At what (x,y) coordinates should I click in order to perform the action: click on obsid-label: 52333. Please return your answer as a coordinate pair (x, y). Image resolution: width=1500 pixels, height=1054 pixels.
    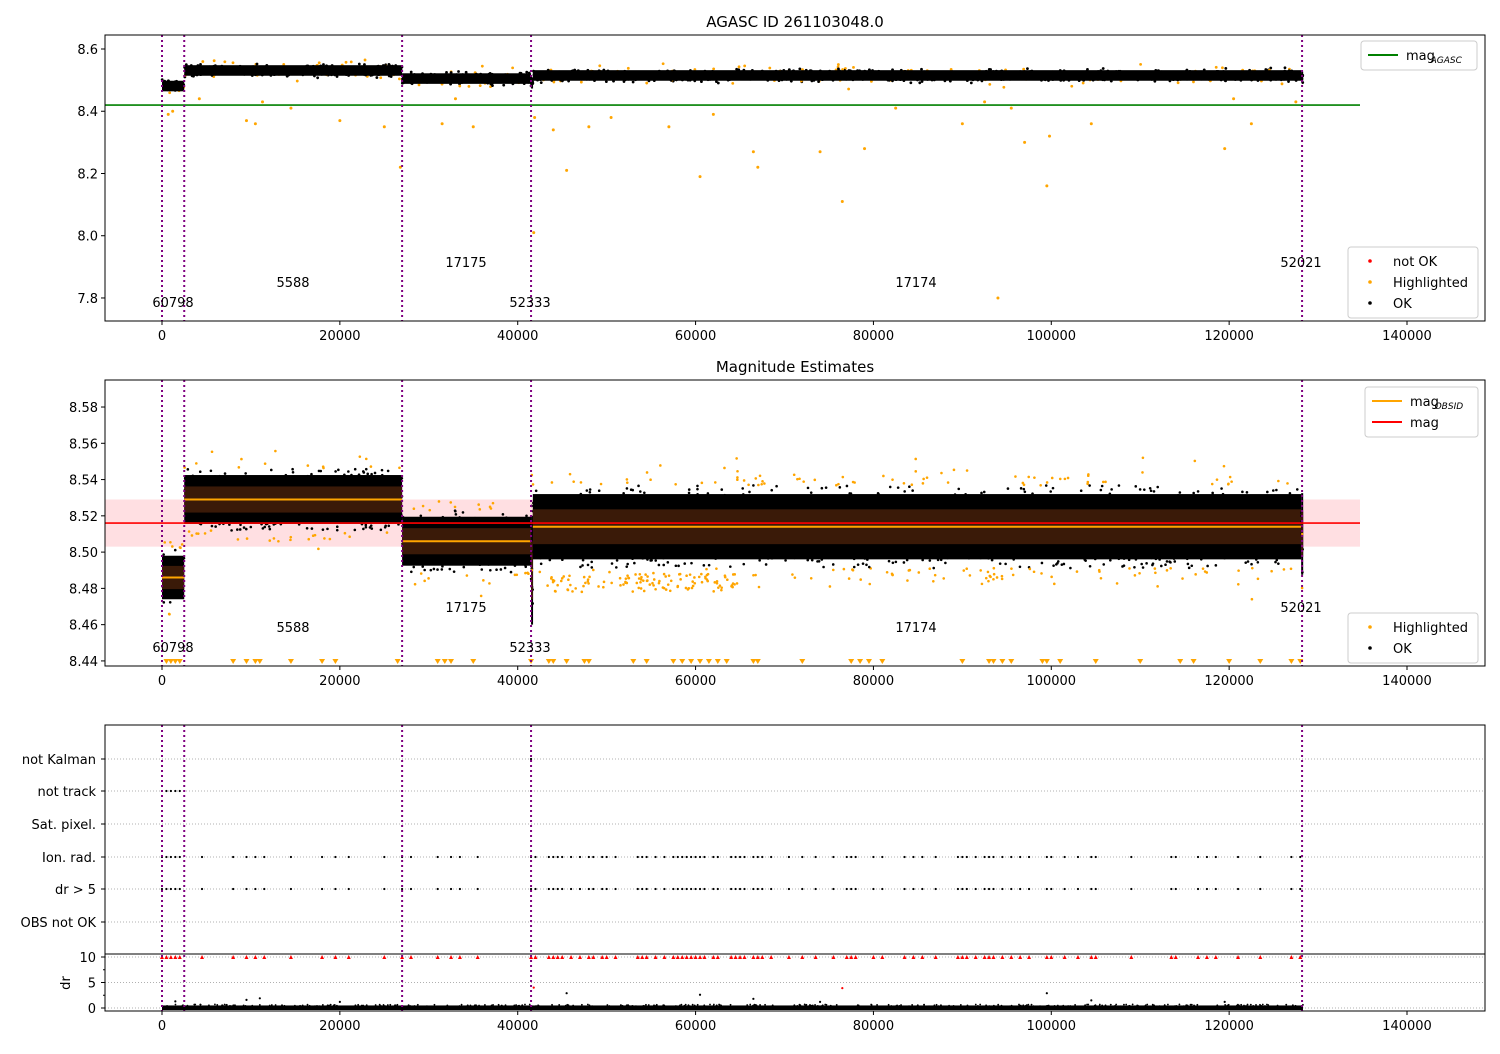
    Looking at the image, I should click on (529, 303).